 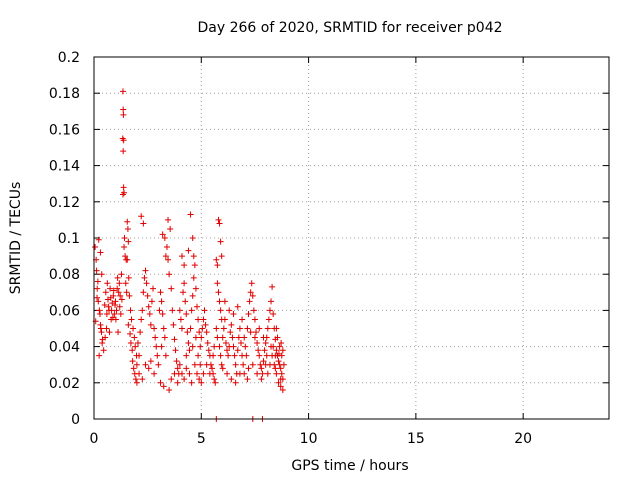 What do you see at coordinates (69, 239) in the screenshot?
I see `y-tick-label: 0.1` at bounding box center [69, 239].